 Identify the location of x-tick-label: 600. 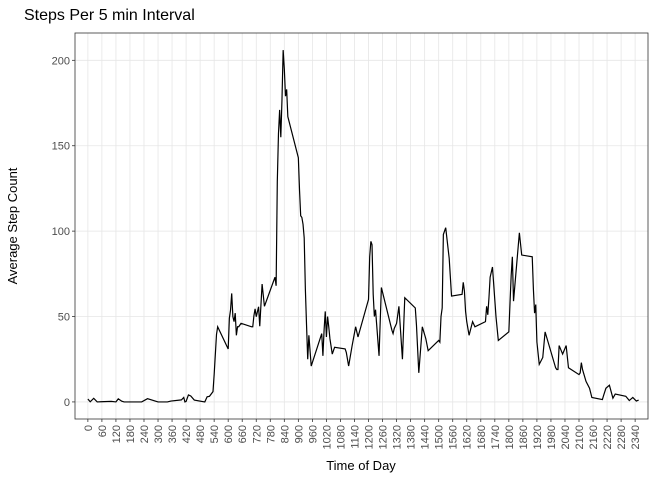
(229, 434).